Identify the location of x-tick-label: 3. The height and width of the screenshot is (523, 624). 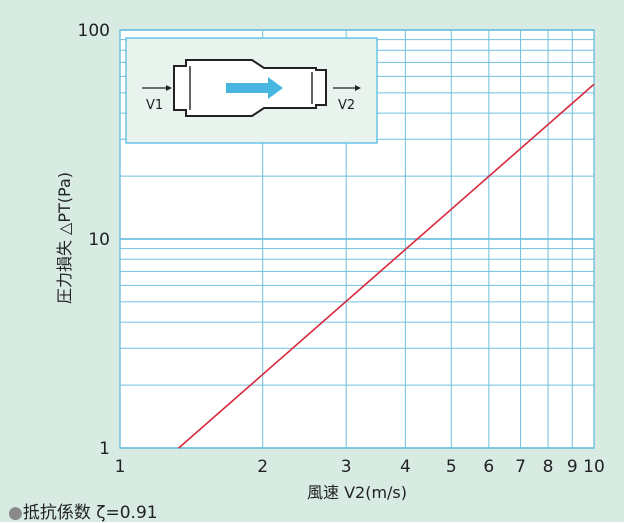
(346, 467).